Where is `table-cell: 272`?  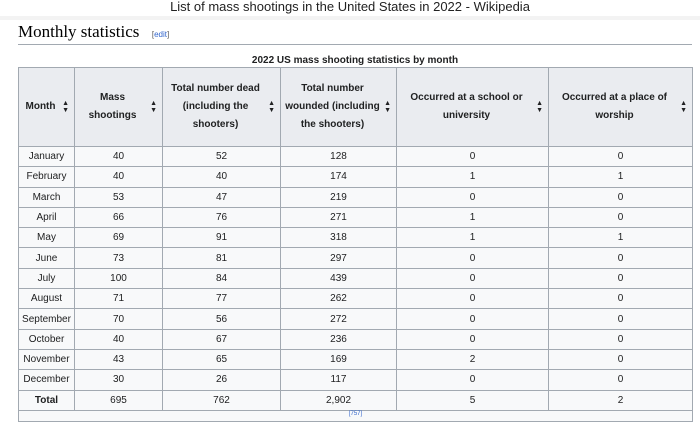
table-cell: 272 is located at coordinates (338, 319).